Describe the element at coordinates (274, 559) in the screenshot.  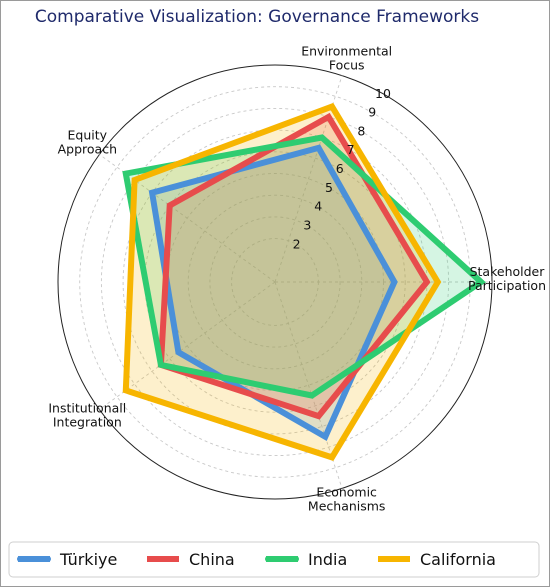
I see `legend: Türkiye China India California` at that location.